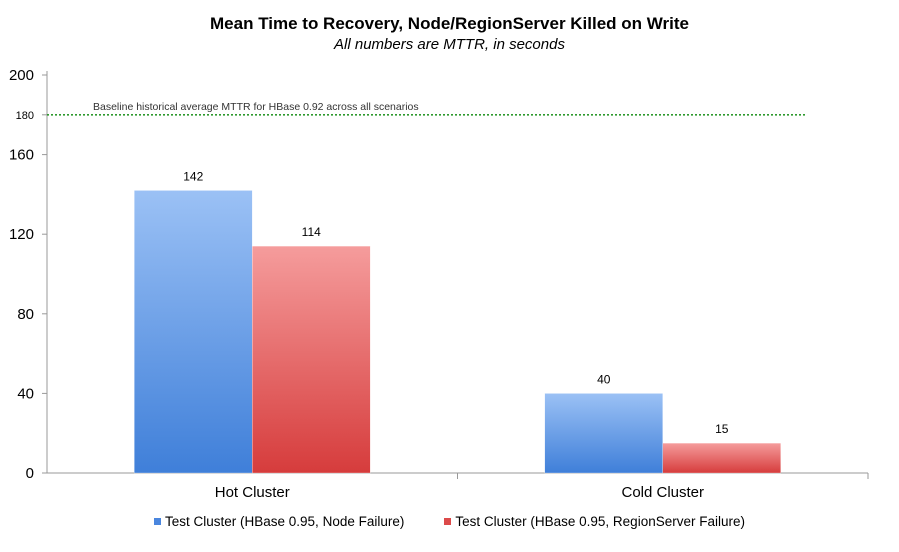  What do you see at coordinates (603, 433) in the screenshot?
I see `bar-cold-cluster-node-failure` at bounding box center [603, 433].